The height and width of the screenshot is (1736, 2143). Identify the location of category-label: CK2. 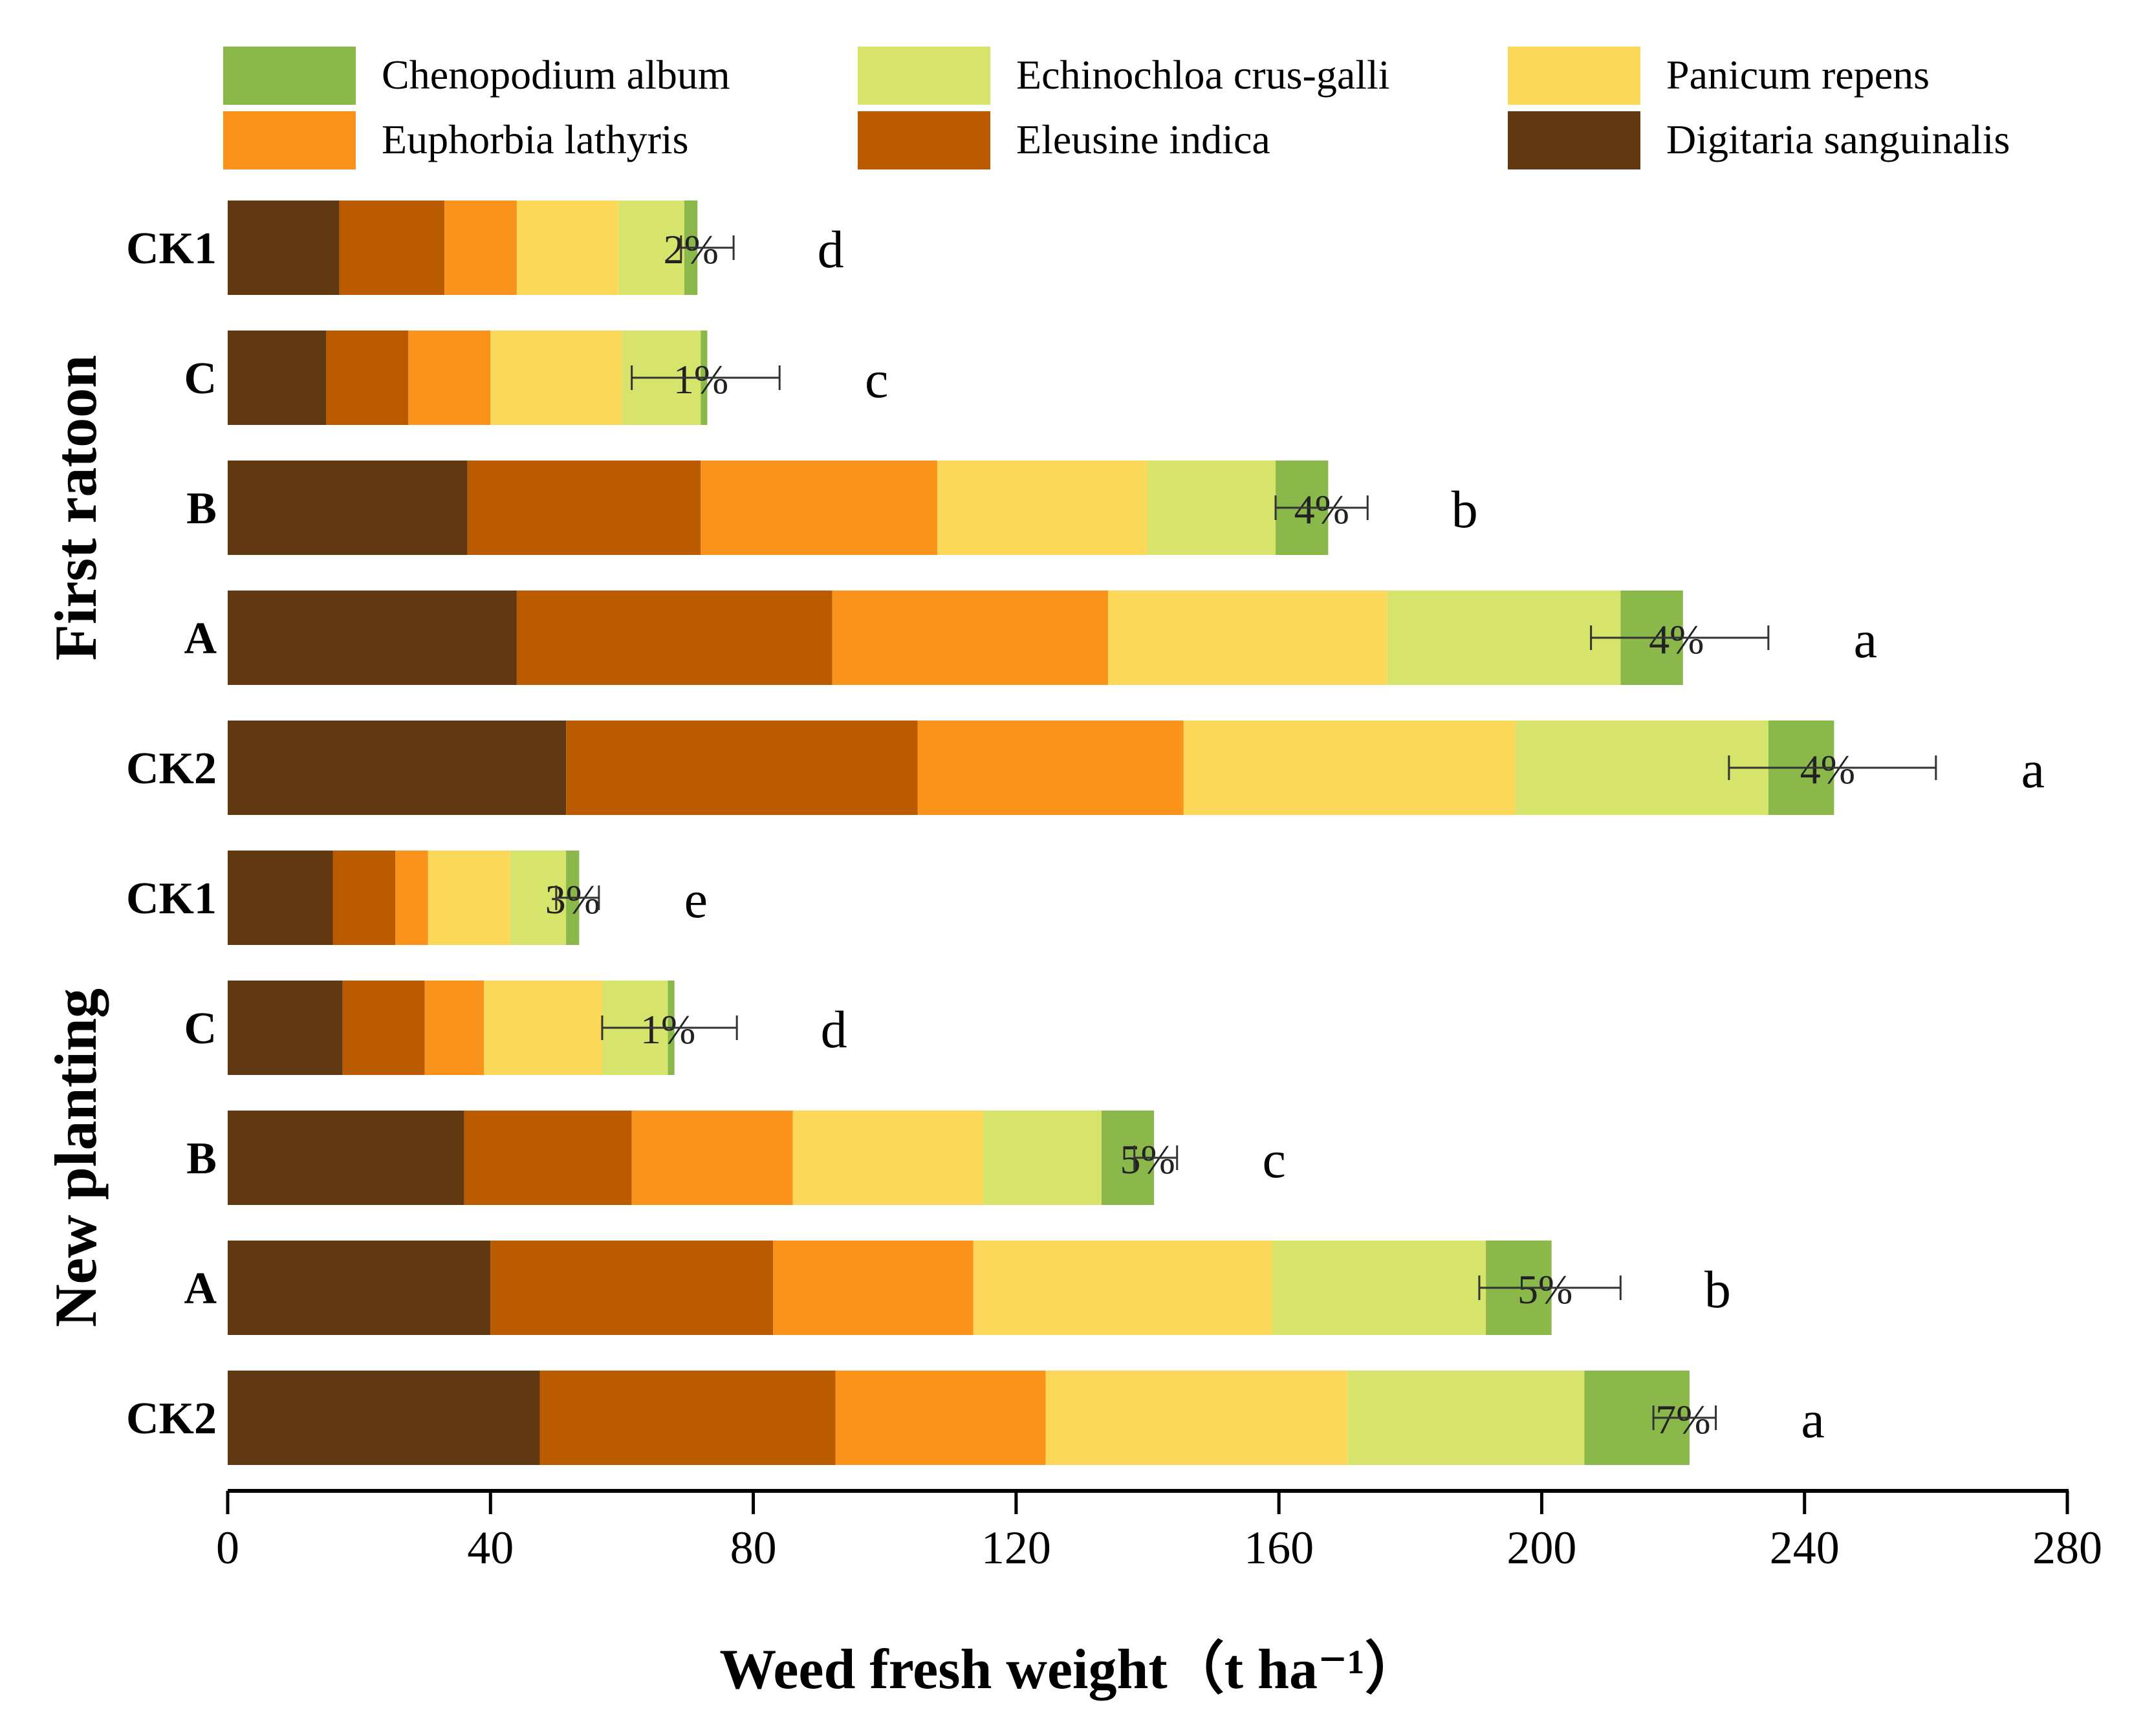
(172, 769).